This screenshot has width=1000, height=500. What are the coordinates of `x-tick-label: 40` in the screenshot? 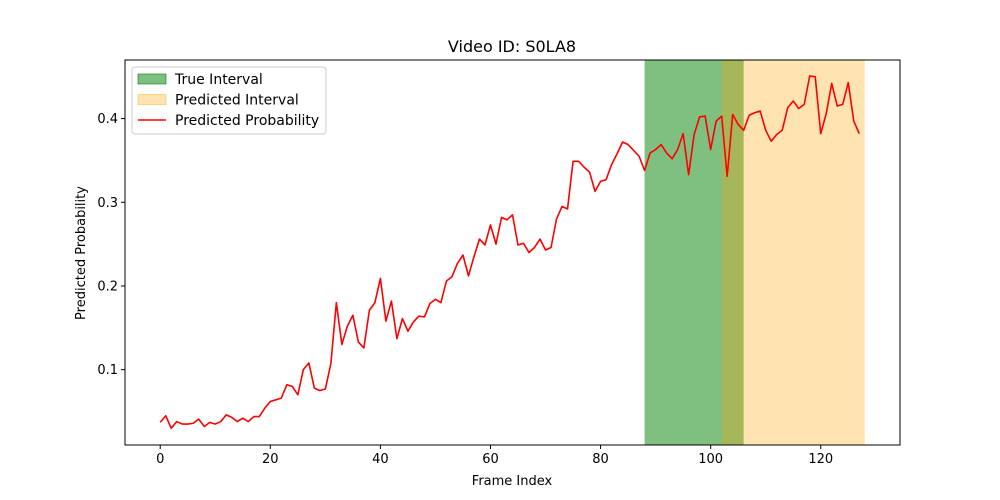 It's located at (380, 459).